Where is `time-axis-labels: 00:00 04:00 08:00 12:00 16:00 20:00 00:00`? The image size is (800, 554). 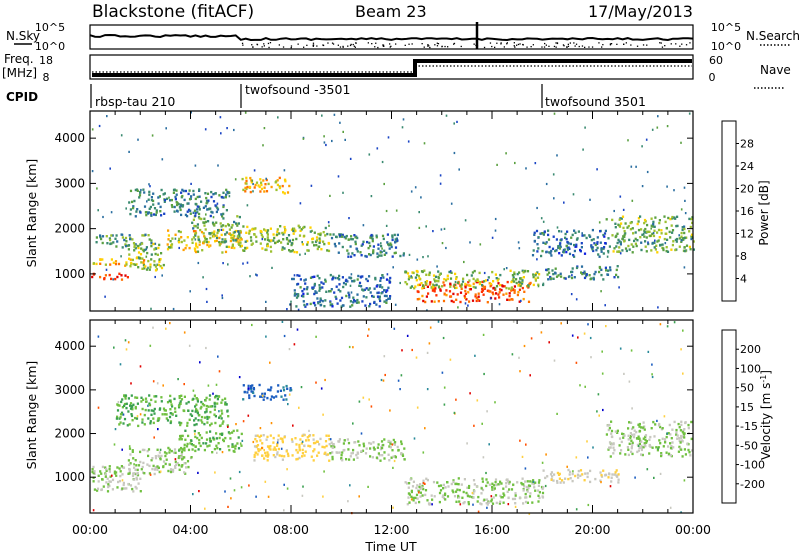
time-axis-labels: 00:00 04:00 08:00 12:00 16:00 20:00 00:00 is located at coordinates (391, 529).